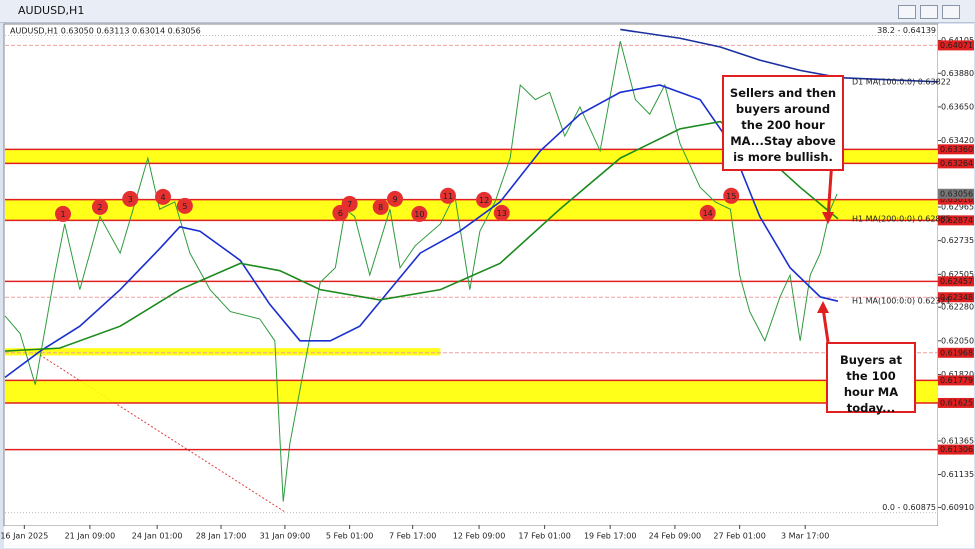 The width and height of the screenshot is (975, 549). I want to click on level-label: 0.62348, so click(956, 297).